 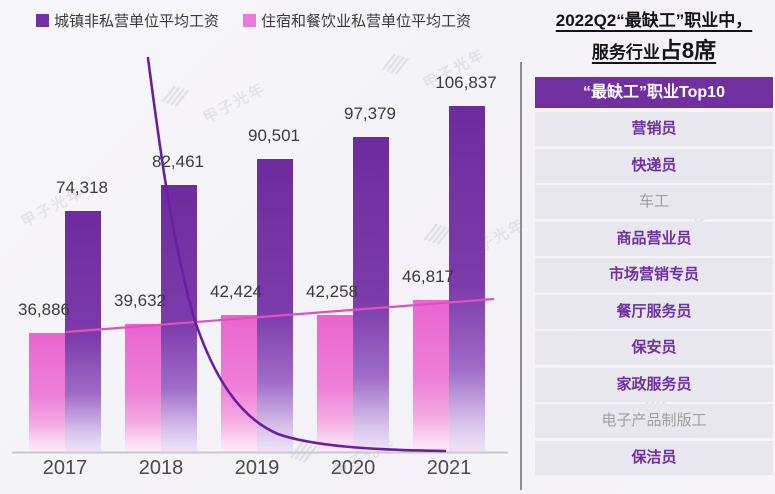 I want to click on bar-value-hospitality-2021: 46,817, so click(x=428, y=277).